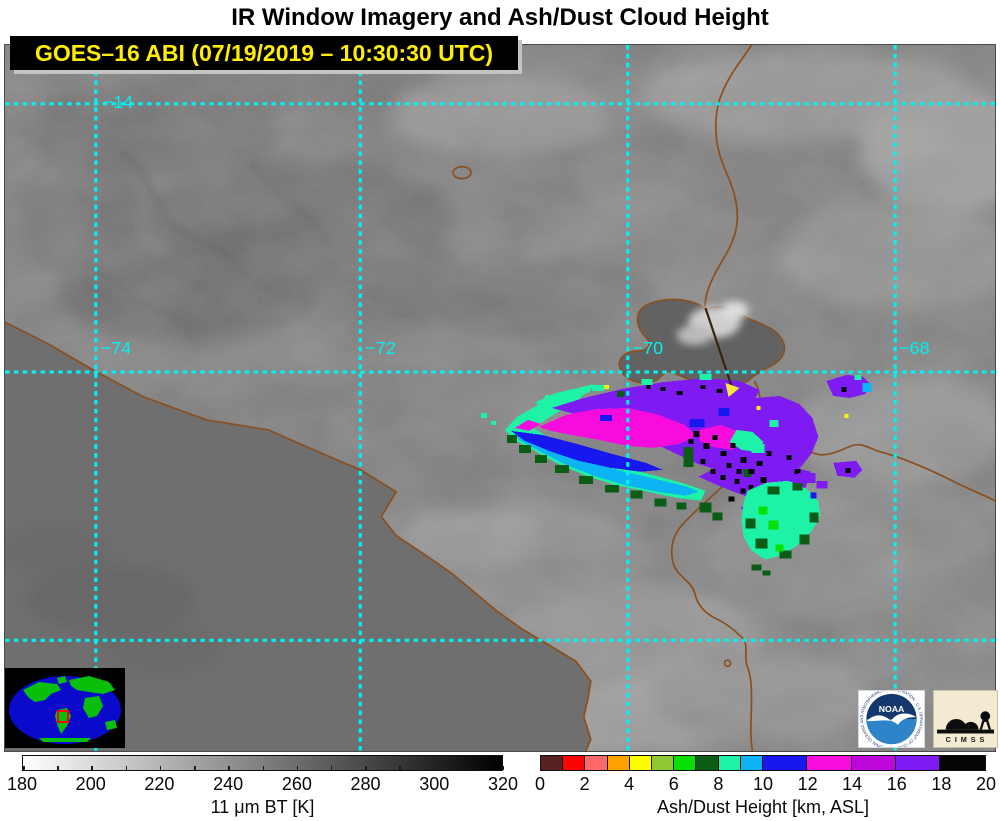  What do you see at coordinates (228, 784) in the screenshot?
I see `tick-label: 240` at bounding box center [228, 784].